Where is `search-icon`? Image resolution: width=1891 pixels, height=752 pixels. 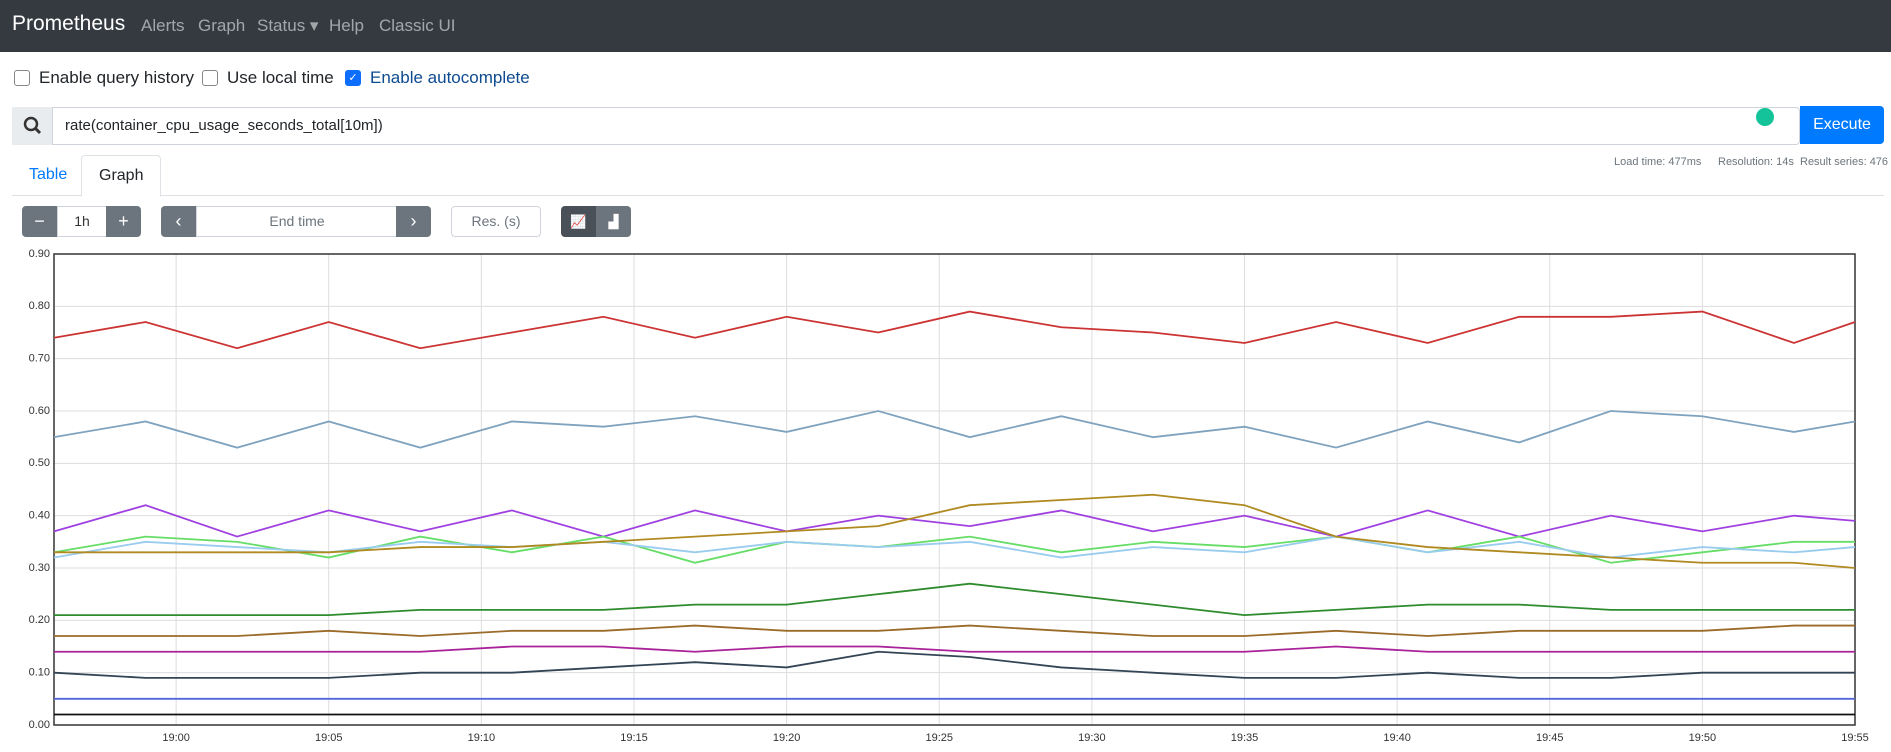 search-icon is located at coordinates (32, 126).